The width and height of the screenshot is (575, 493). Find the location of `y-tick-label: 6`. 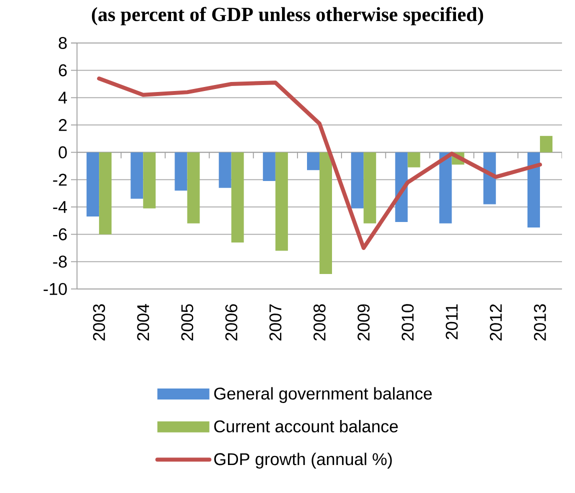

y-tick-label: 6 is located at coordinates (62, 70).